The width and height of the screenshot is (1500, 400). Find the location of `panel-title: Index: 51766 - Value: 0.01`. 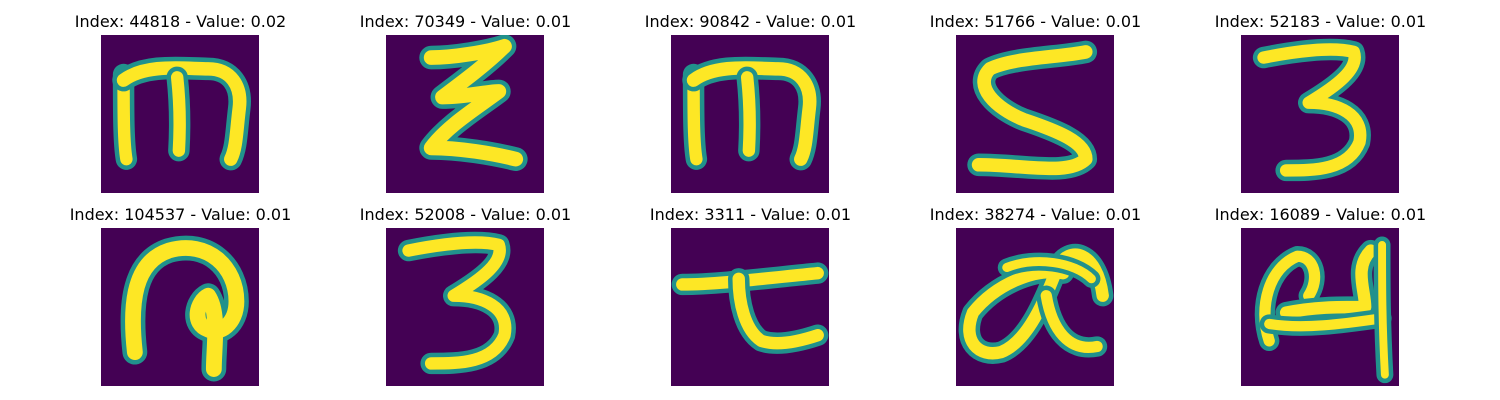

panel-title: Index: 51766 - Value: 0.01 is located at coordinates (1035, 21).